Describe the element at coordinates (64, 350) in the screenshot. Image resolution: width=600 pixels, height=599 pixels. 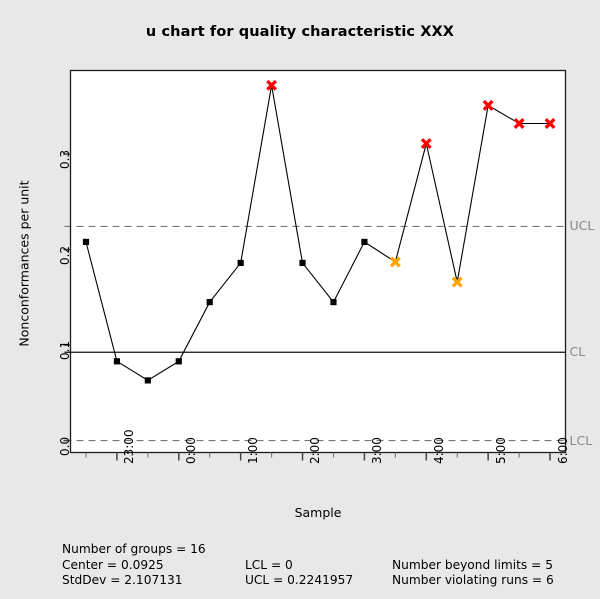
I see `y-tick-label: 0.1` at that location.